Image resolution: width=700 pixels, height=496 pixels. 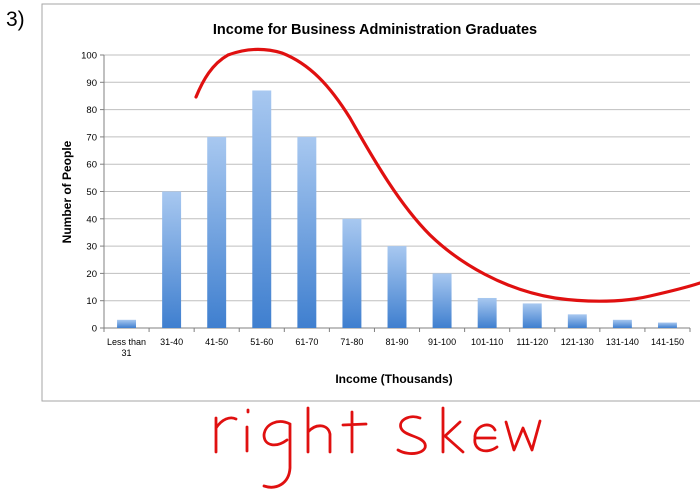 I want to click on x-tick-label: 121-130, so click(x=577, y=342).